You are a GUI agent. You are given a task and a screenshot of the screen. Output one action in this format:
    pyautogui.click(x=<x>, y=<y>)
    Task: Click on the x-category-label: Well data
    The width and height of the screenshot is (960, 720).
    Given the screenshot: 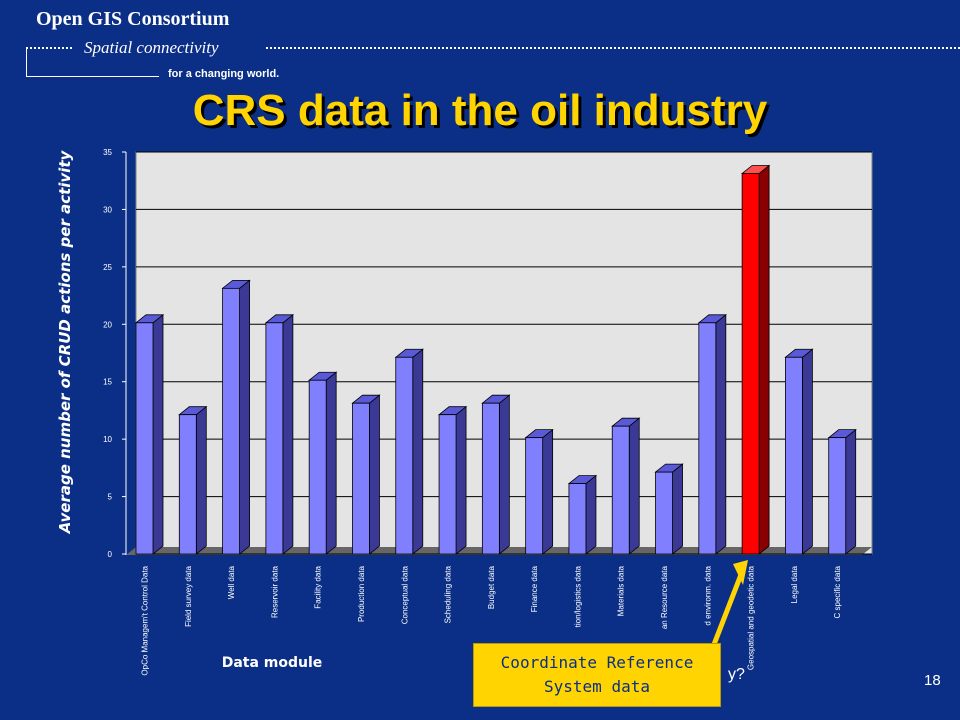 What is the action you would take?
    pyautogui.click(x=231, y=582)
    